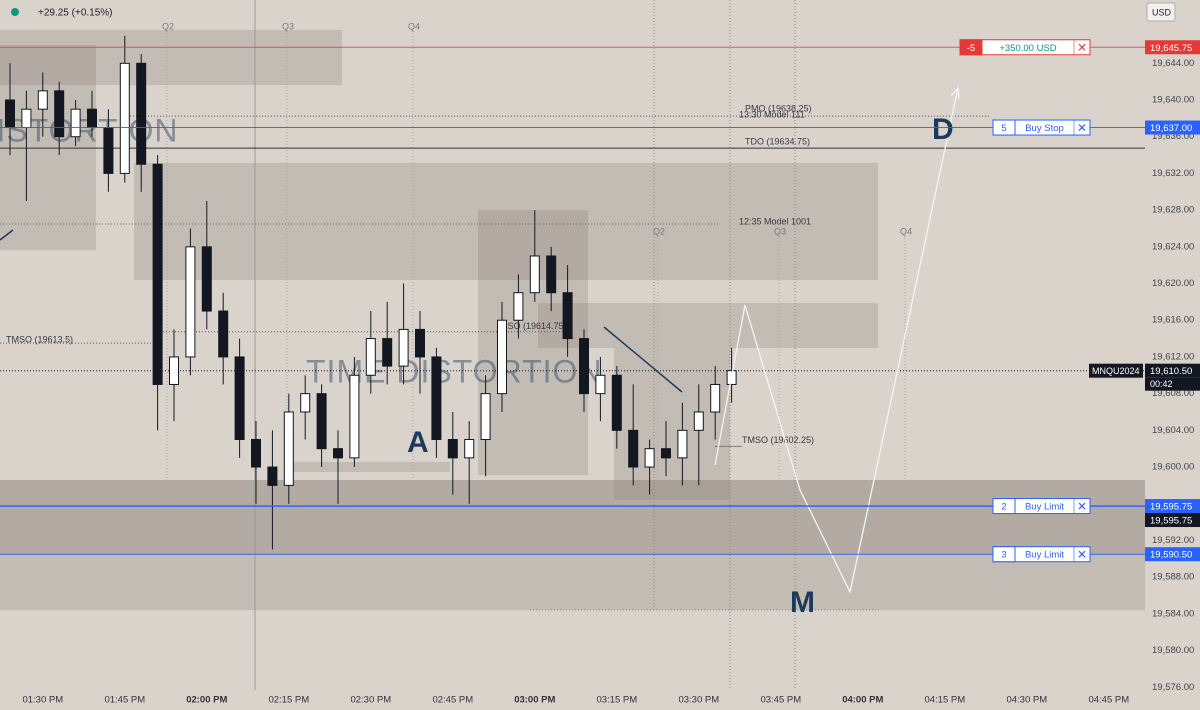 The image size is (1200, 710). What do you see at coordinates (778, 108) in the screenshot?
I see `level-label: PMO (19638.25)` at bounding box center [778, 108].